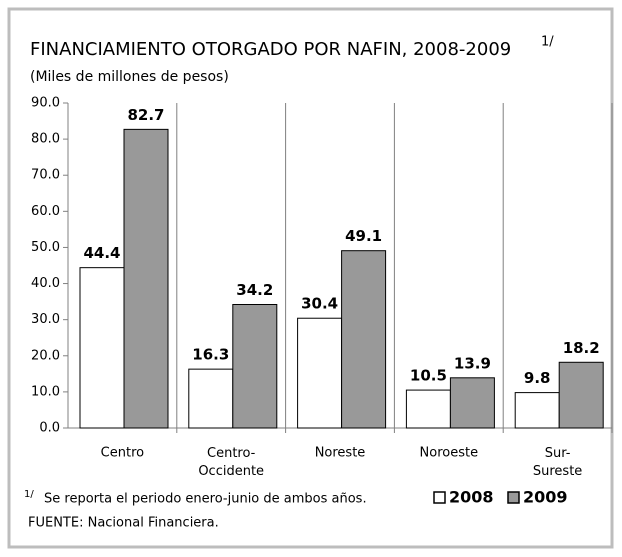 The image size is (622, 557). What do you see at coordinates (210, 355) in the screenshot?
I see `data-label: 16.3` at bounding box center [210, 355].